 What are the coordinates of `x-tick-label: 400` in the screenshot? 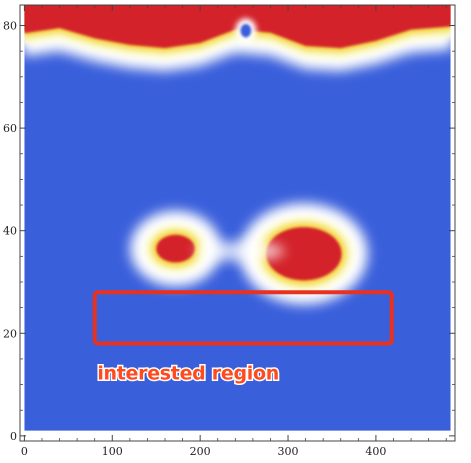 It's located at (375, 451).